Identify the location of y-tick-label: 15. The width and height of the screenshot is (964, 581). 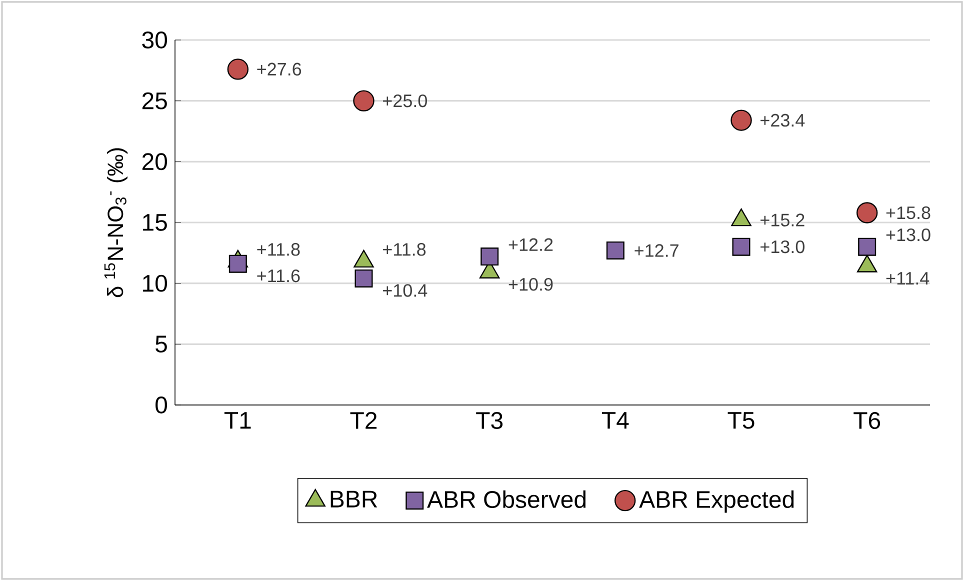
(155, 222).